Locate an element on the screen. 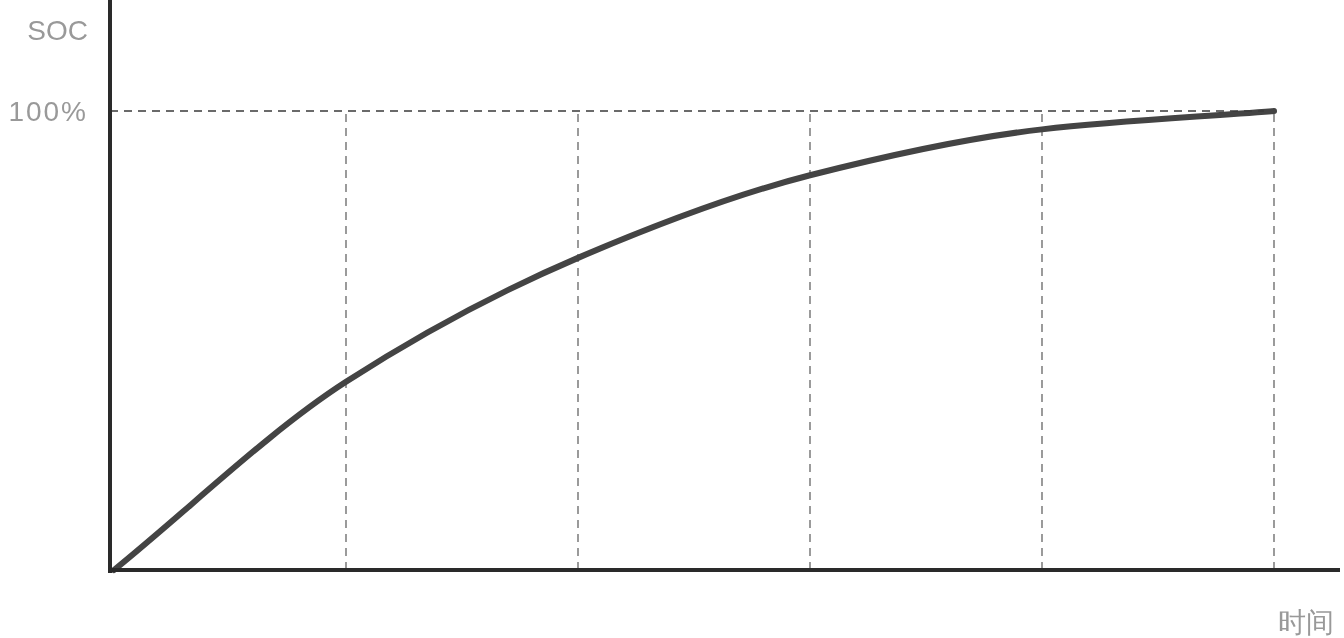  x-axis-title: 时间 is located at coordinates (1306, 622).